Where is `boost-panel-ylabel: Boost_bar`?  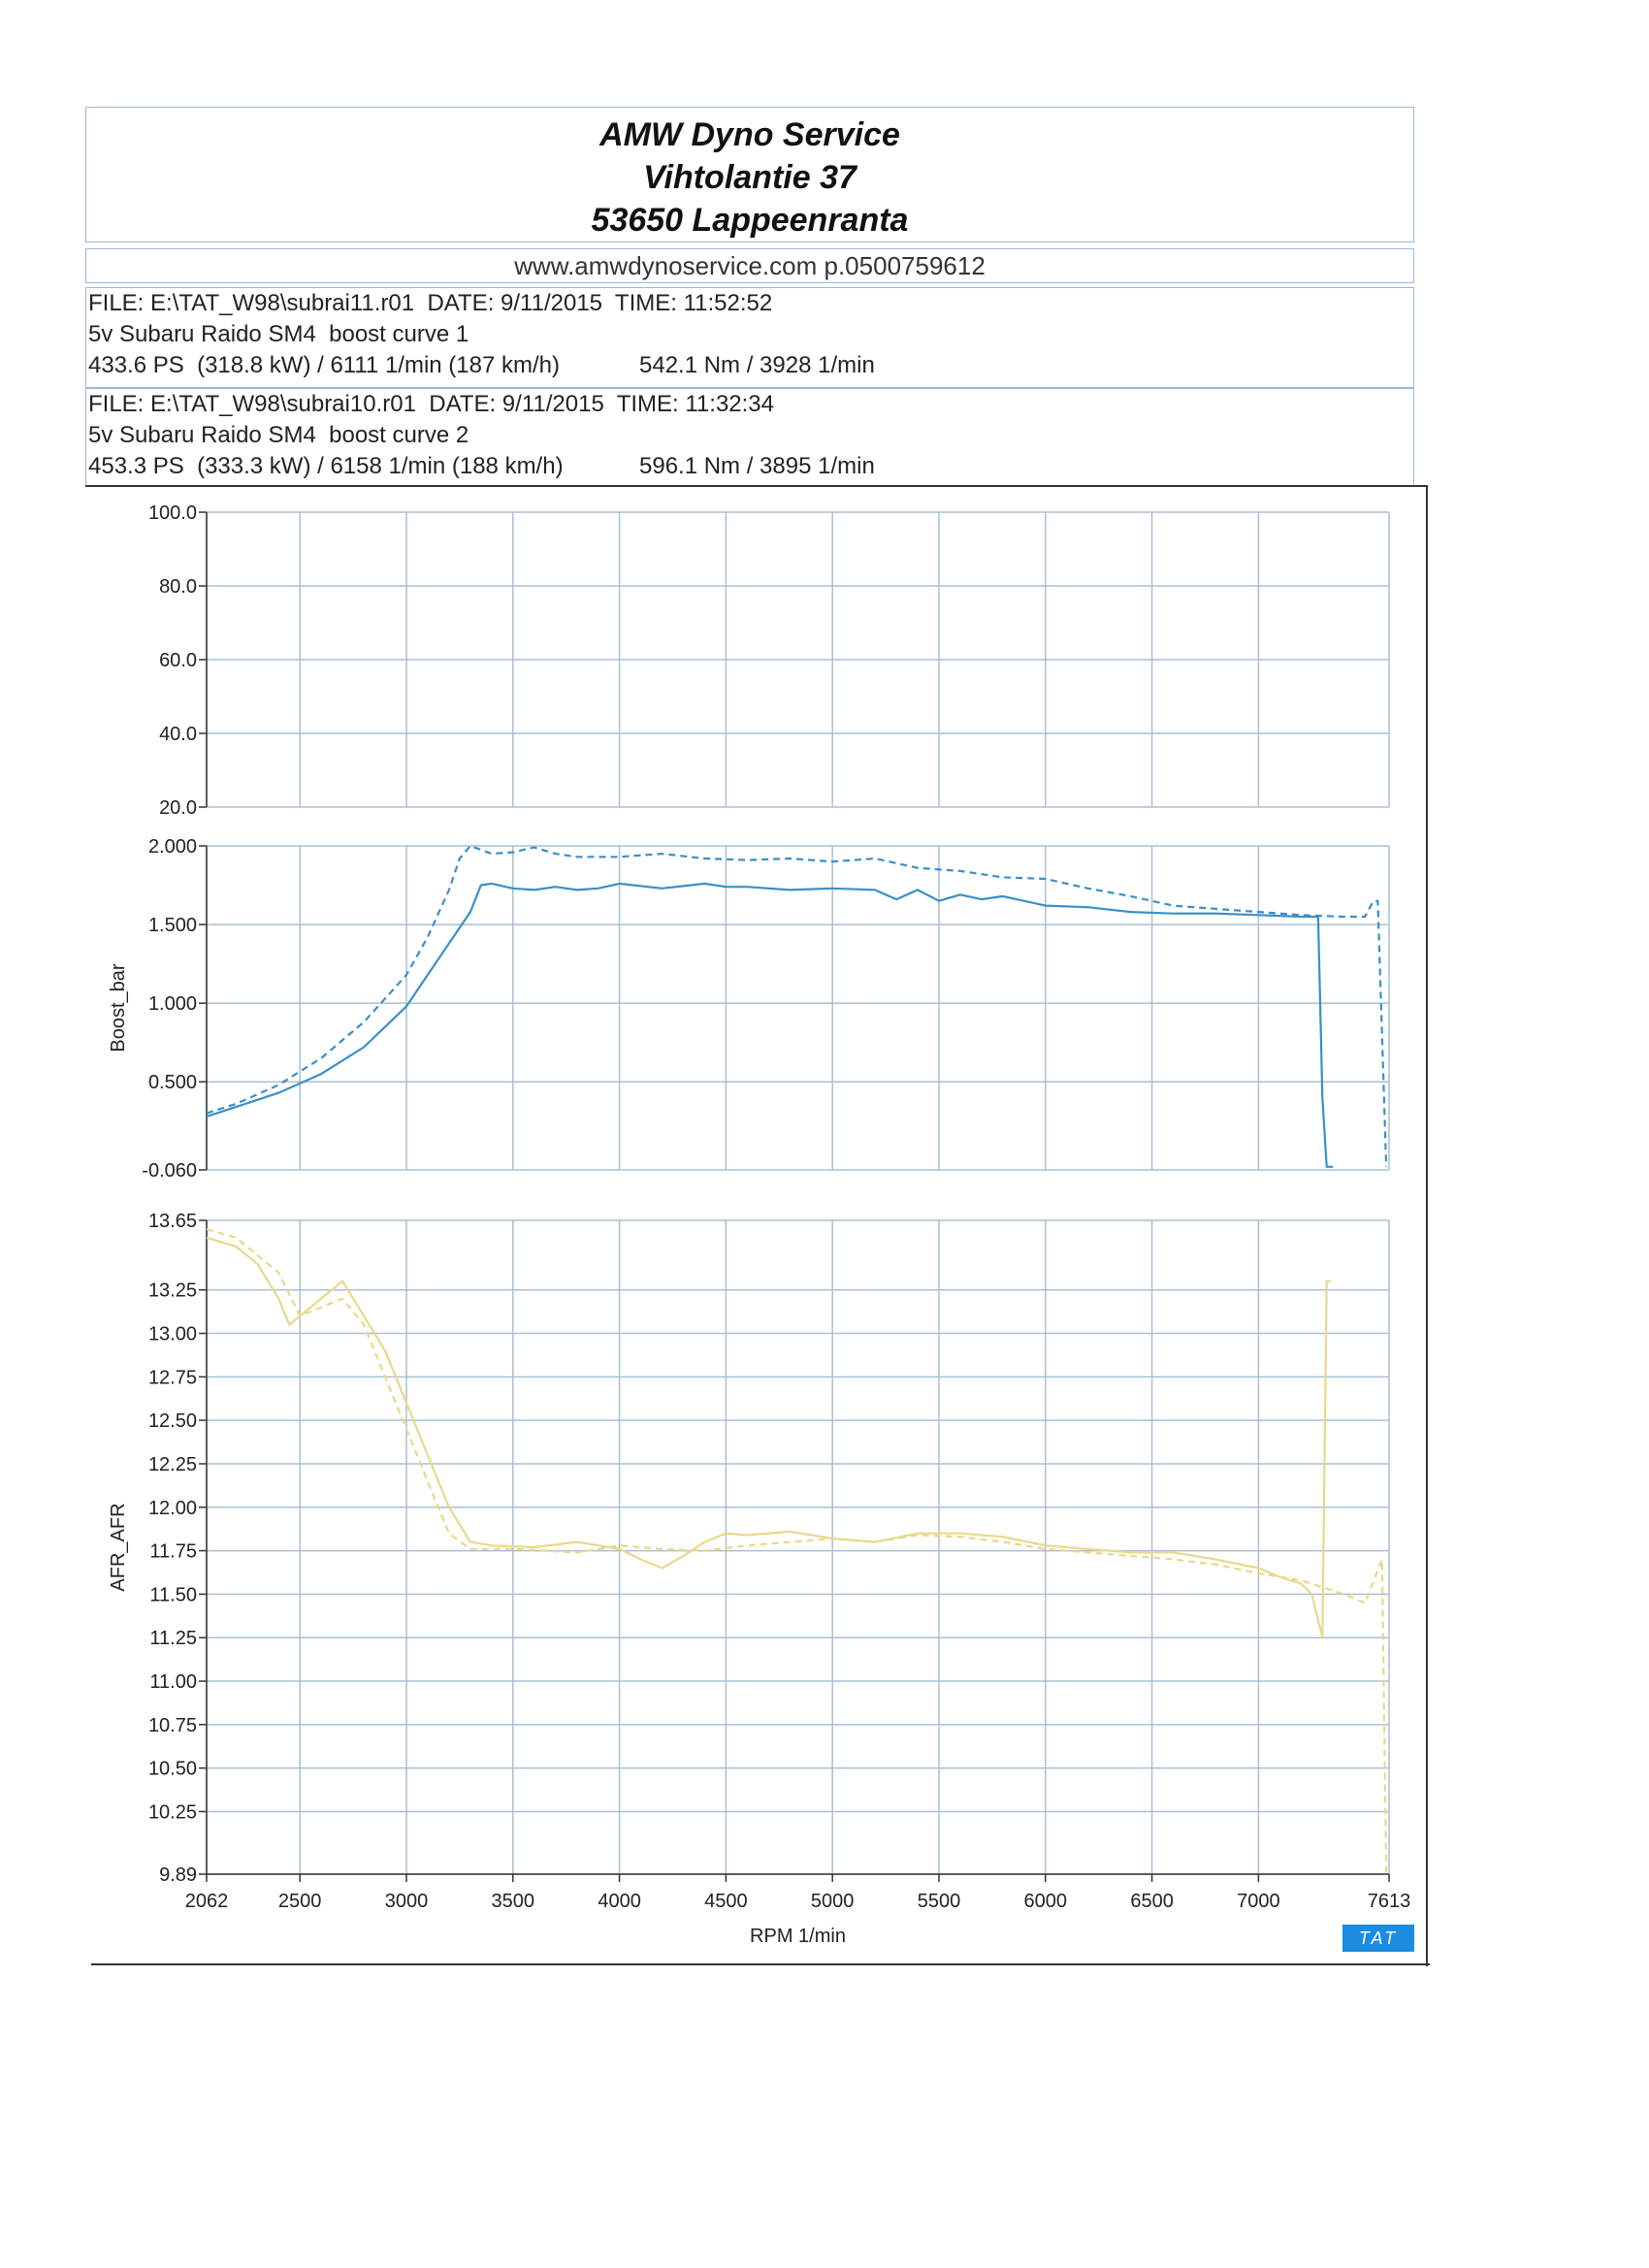
boost-panel-ylabel: Boost_bar is located at coordinates (118, 1008).